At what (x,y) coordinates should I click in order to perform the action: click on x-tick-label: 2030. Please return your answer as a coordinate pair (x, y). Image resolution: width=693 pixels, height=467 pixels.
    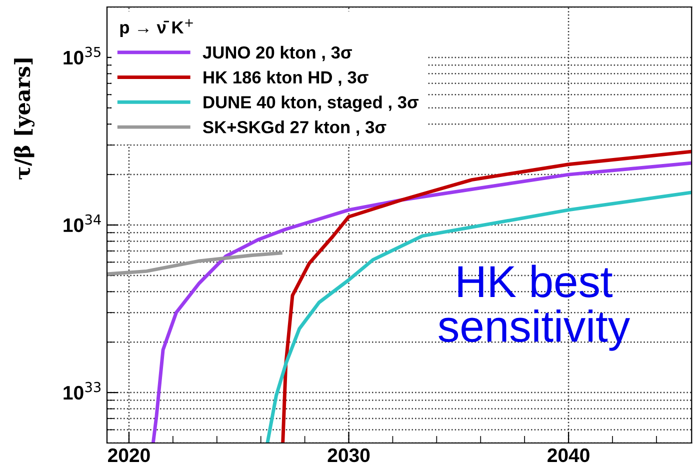
    Looking at the image, I should click on (349, 455).